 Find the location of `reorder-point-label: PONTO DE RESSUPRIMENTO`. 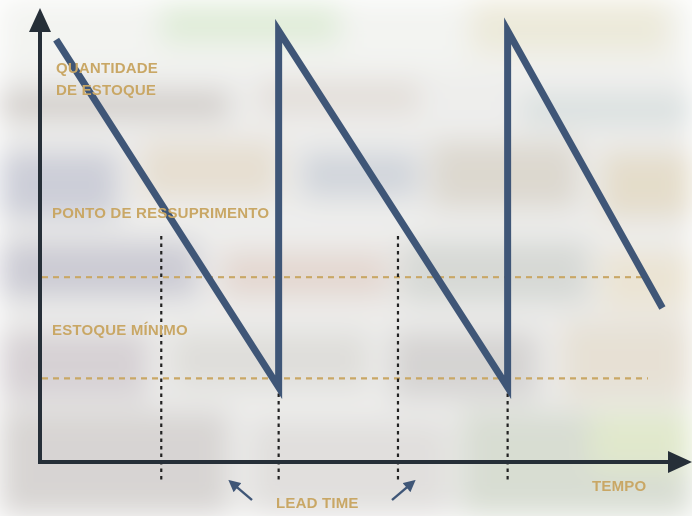

reorder-point-label: PONTO DE RESSUPRIMENTO is located at coordinates (161, 213).